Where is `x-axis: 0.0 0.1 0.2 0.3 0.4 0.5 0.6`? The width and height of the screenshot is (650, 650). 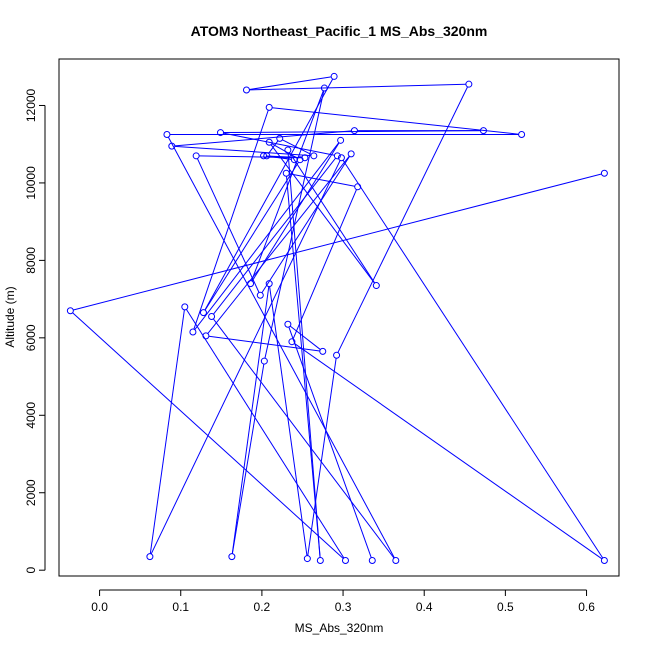
x-axis: 0.0 0.1 0.2 0.3 0.4 0.5 0.6 is located at coordinates (343, 601).